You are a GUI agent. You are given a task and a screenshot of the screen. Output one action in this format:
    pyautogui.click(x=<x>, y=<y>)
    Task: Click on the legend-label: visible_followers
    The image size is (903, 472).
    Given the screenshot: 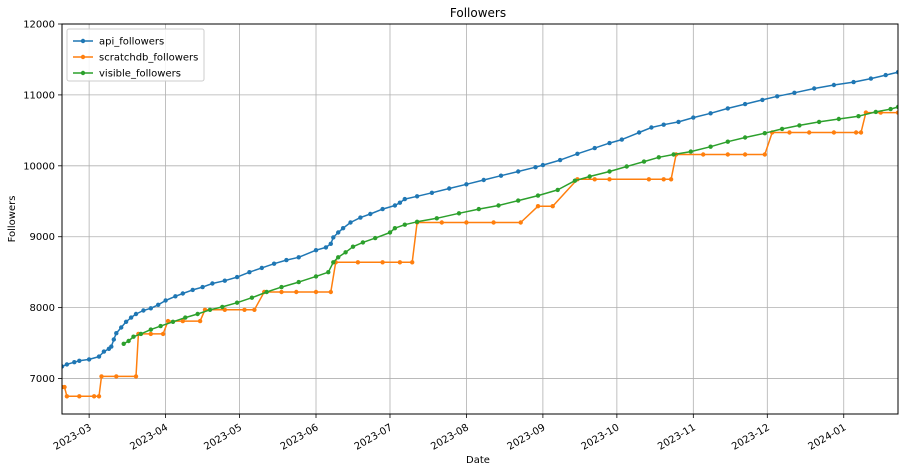 What is the action you would take?
    pyautogui.click(x=140, y=74)
    